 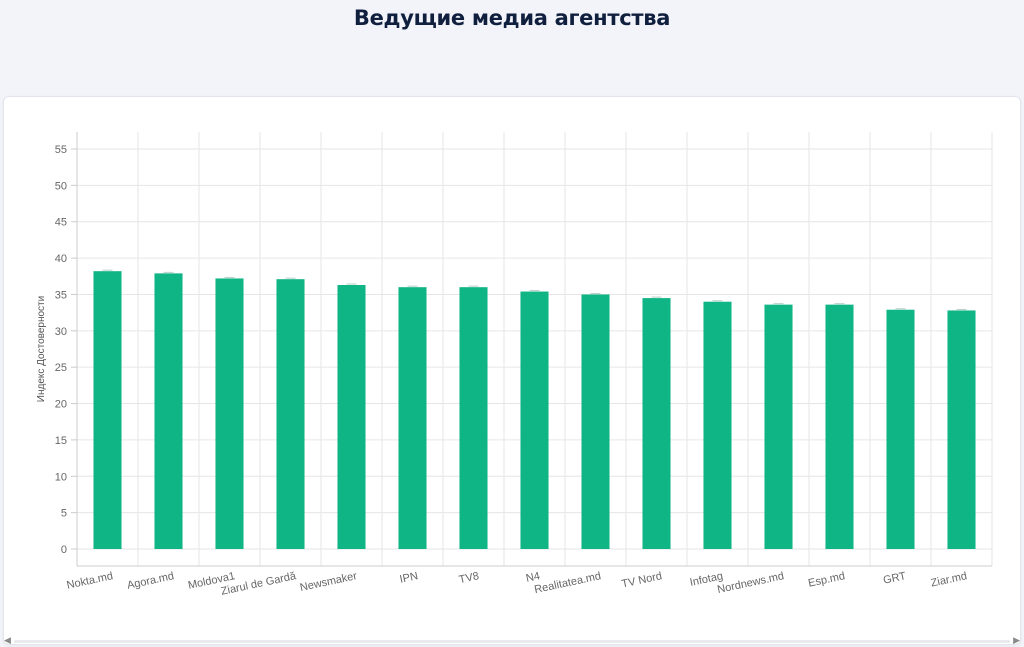 I want to click on y-axis-label: Индекс Достоверности, so click(x=41, y=349).